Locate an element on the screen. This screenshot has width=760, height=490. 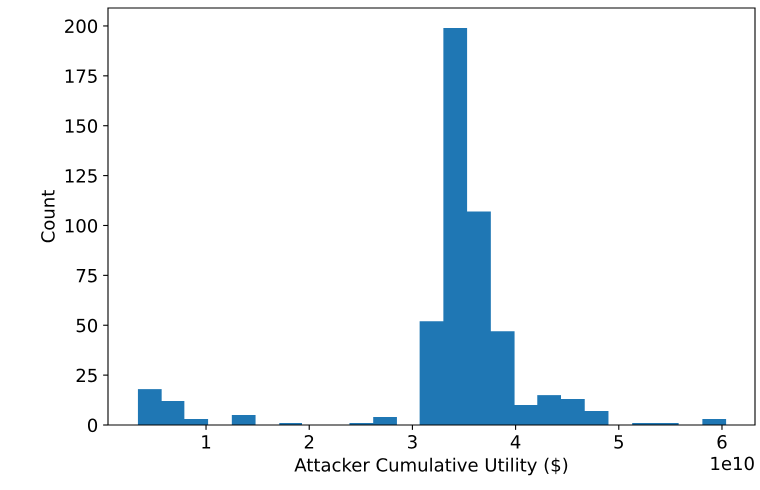
y-tick-label: 25 is located at coordinates (86, 375).